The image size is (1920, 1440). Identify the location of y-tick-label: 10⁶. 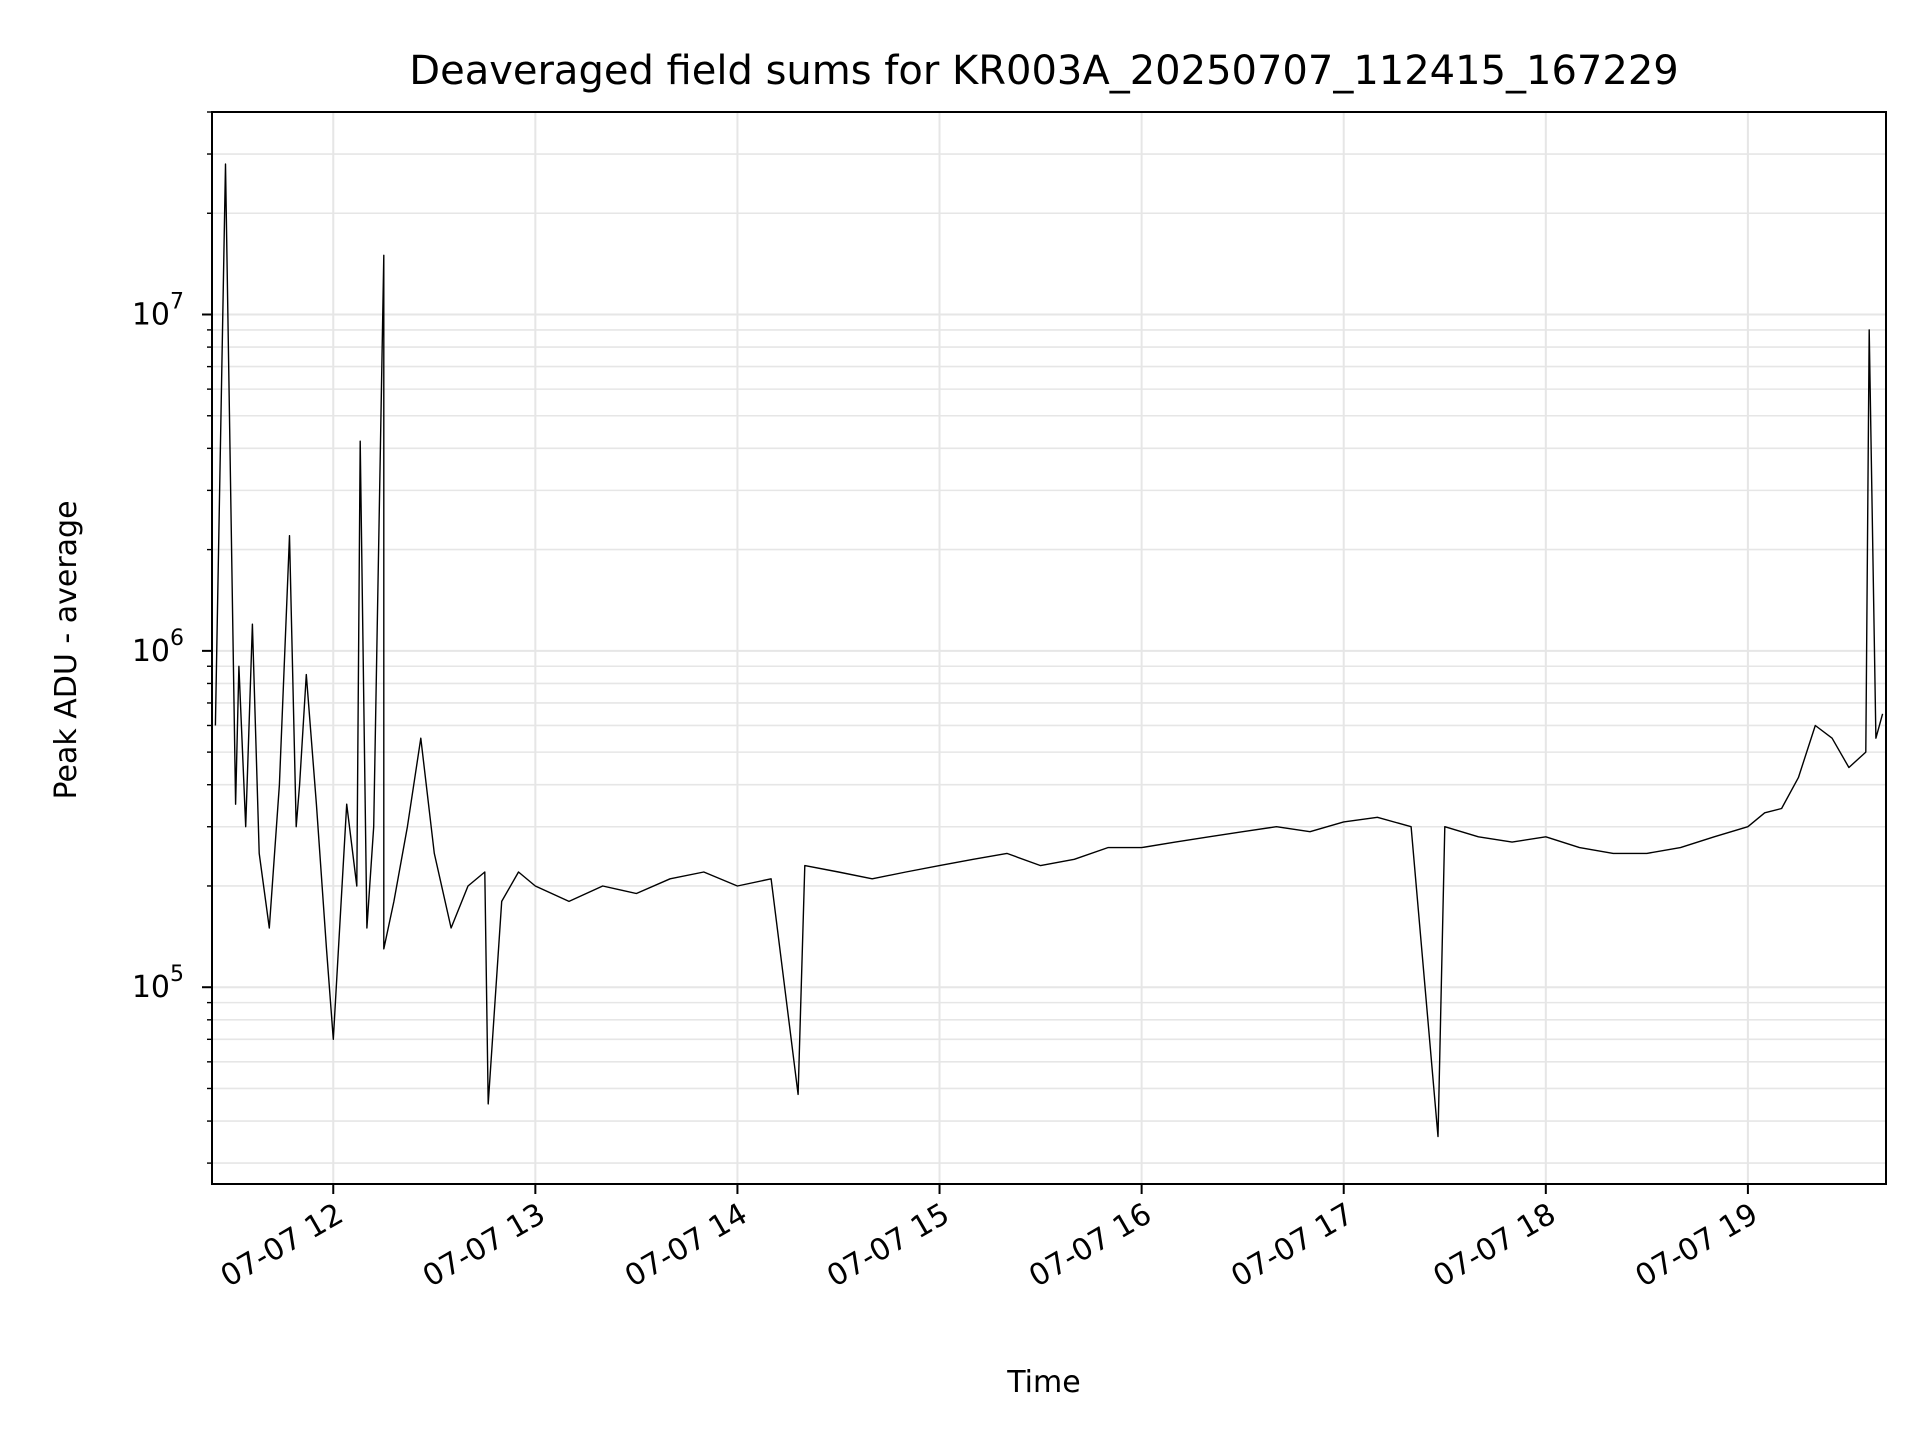
(158, 647).